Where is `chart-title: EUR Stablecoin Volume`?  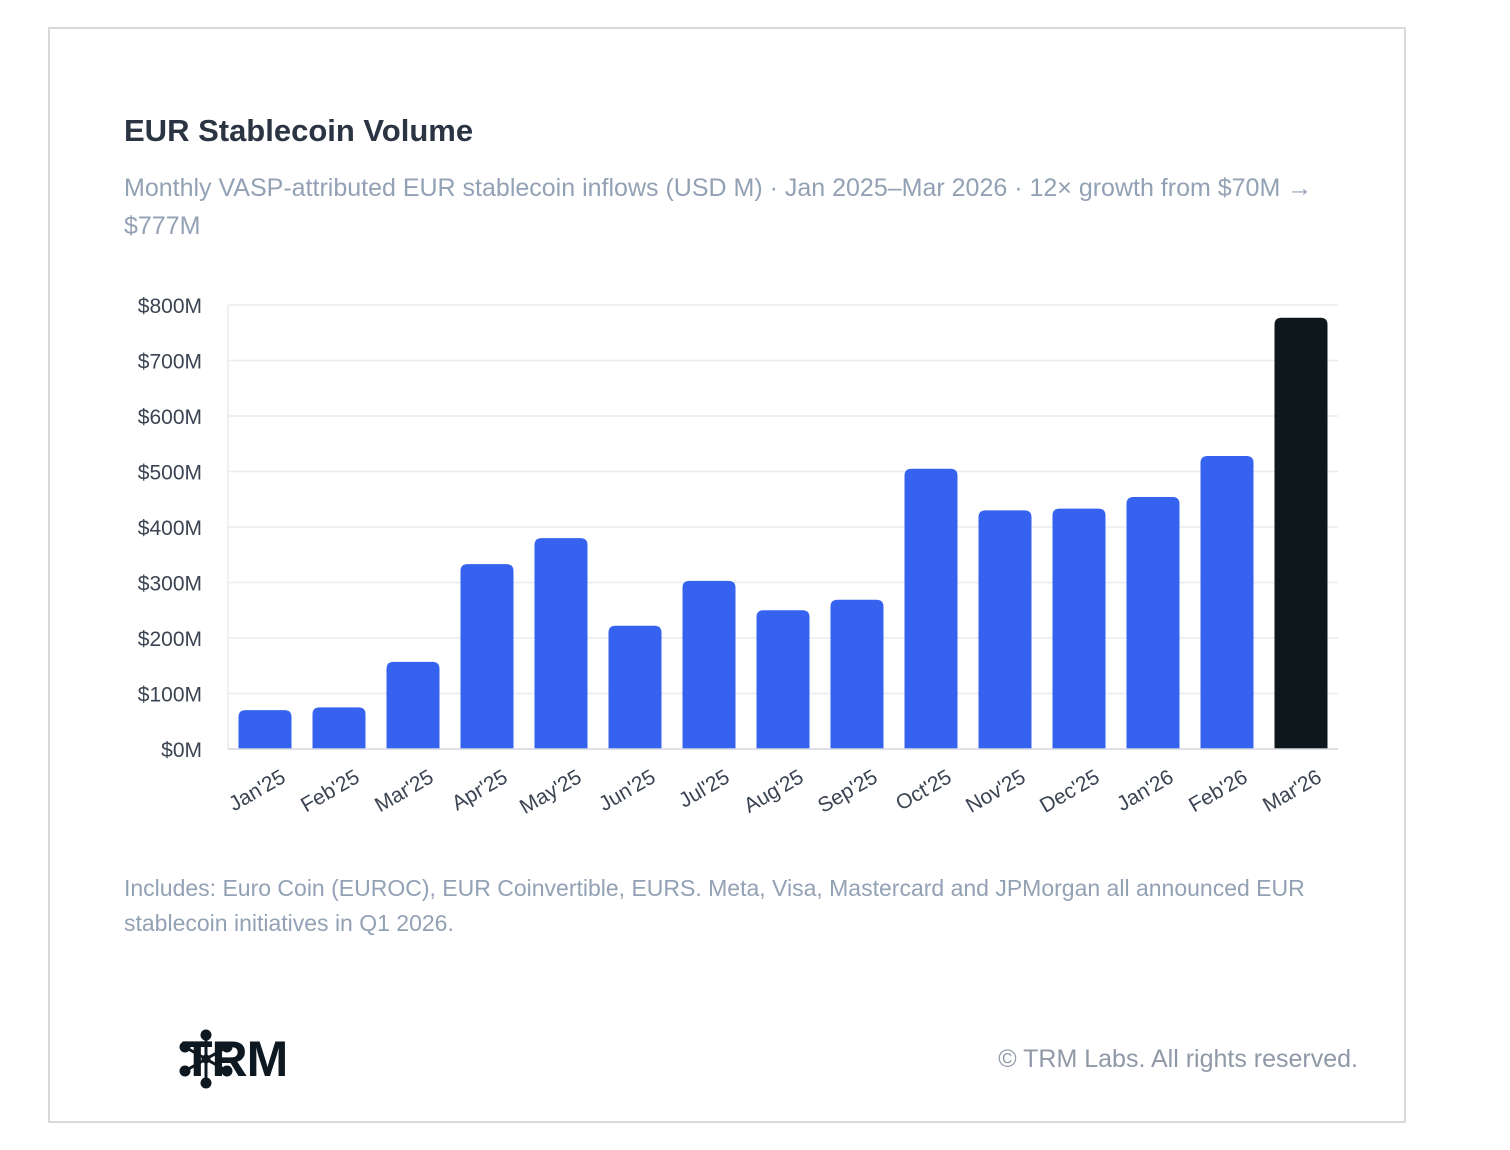 chart-title: EUR Stablecoin Volume is located at coordinates (299, 130).